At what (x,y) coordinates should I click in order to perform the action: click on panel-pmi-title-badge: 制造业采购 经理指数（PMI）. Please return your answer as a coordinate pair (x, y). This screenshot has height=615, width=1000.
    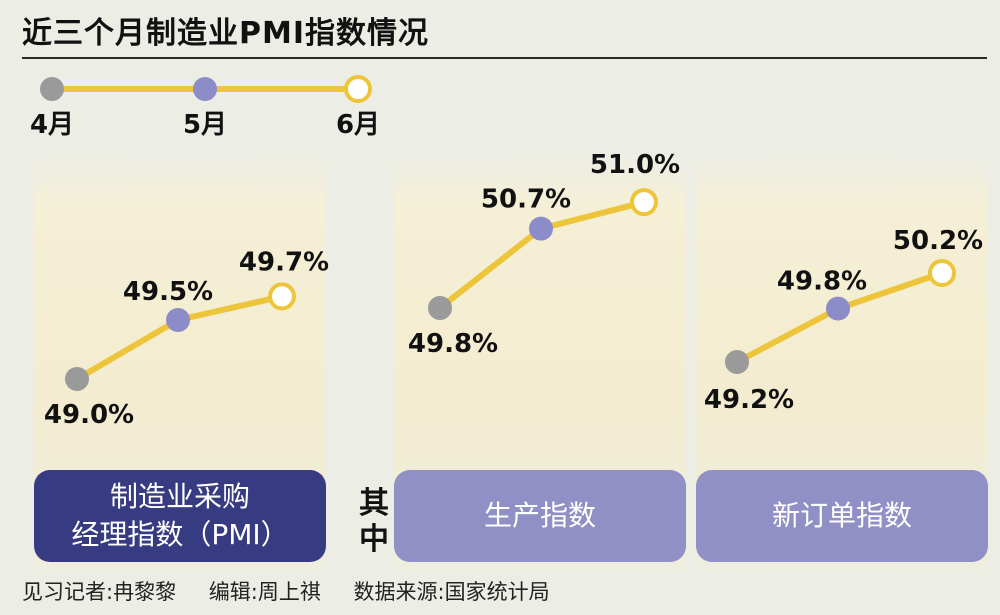
    Looking at the image, I should click on (180, 516).